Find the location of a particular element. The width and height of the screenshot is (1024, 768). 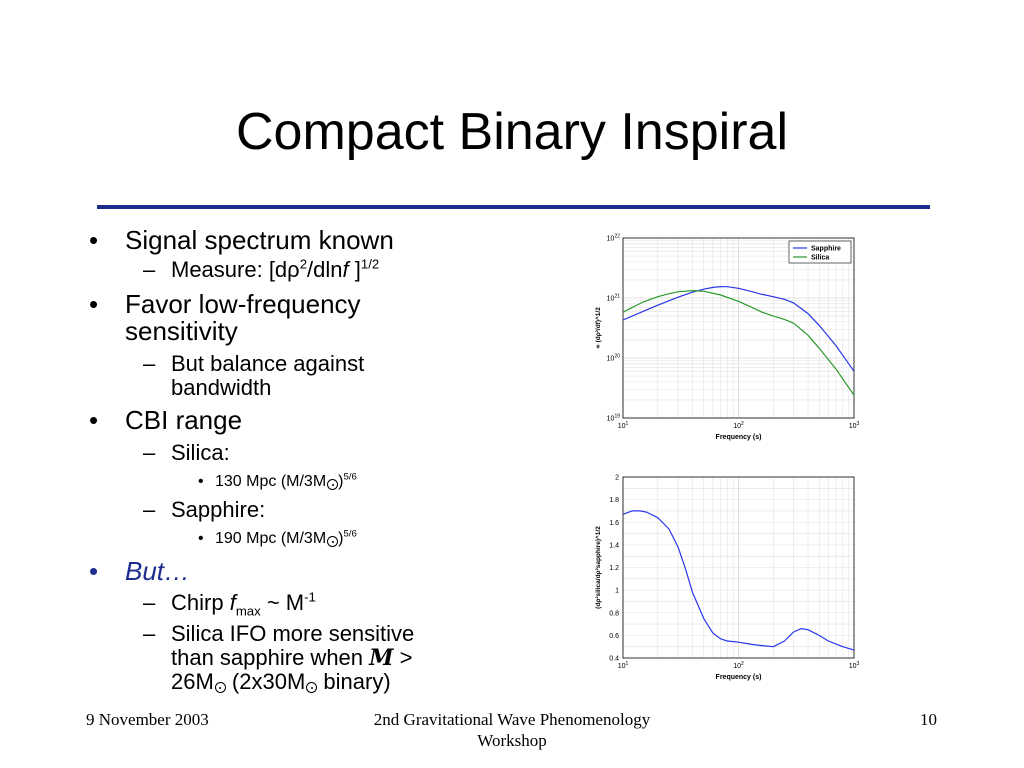

series-line-sapphire is located at coordinates (738, 328).